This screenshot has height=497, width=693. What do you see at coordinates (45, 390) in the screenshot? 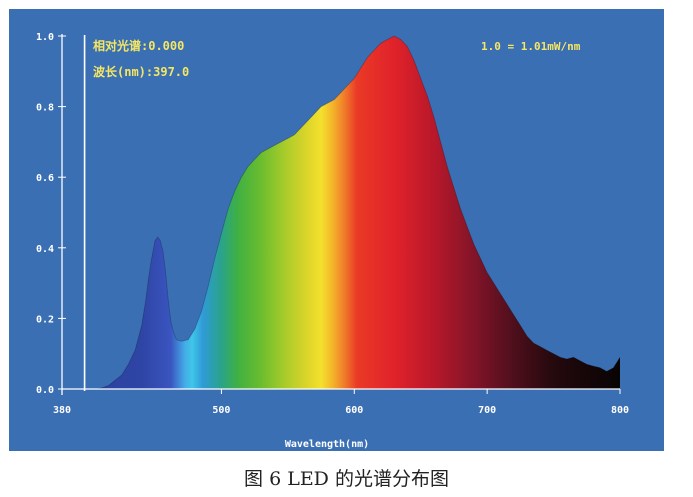
I see `y-tick-label: 0.0` at bounding box center [45, 390].